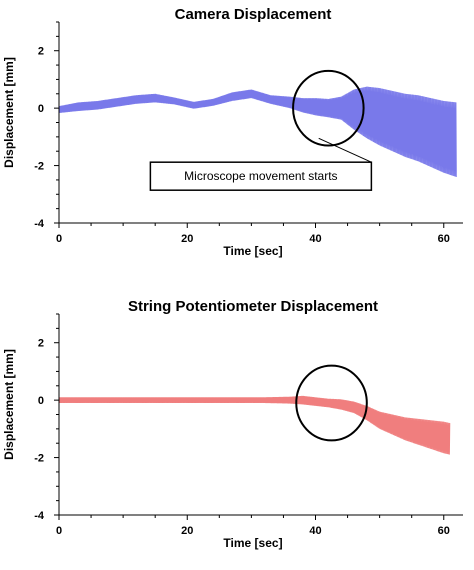 The image size is (474, 570). I want to click on chart-title: Camera Displacement, so click(253, 14).